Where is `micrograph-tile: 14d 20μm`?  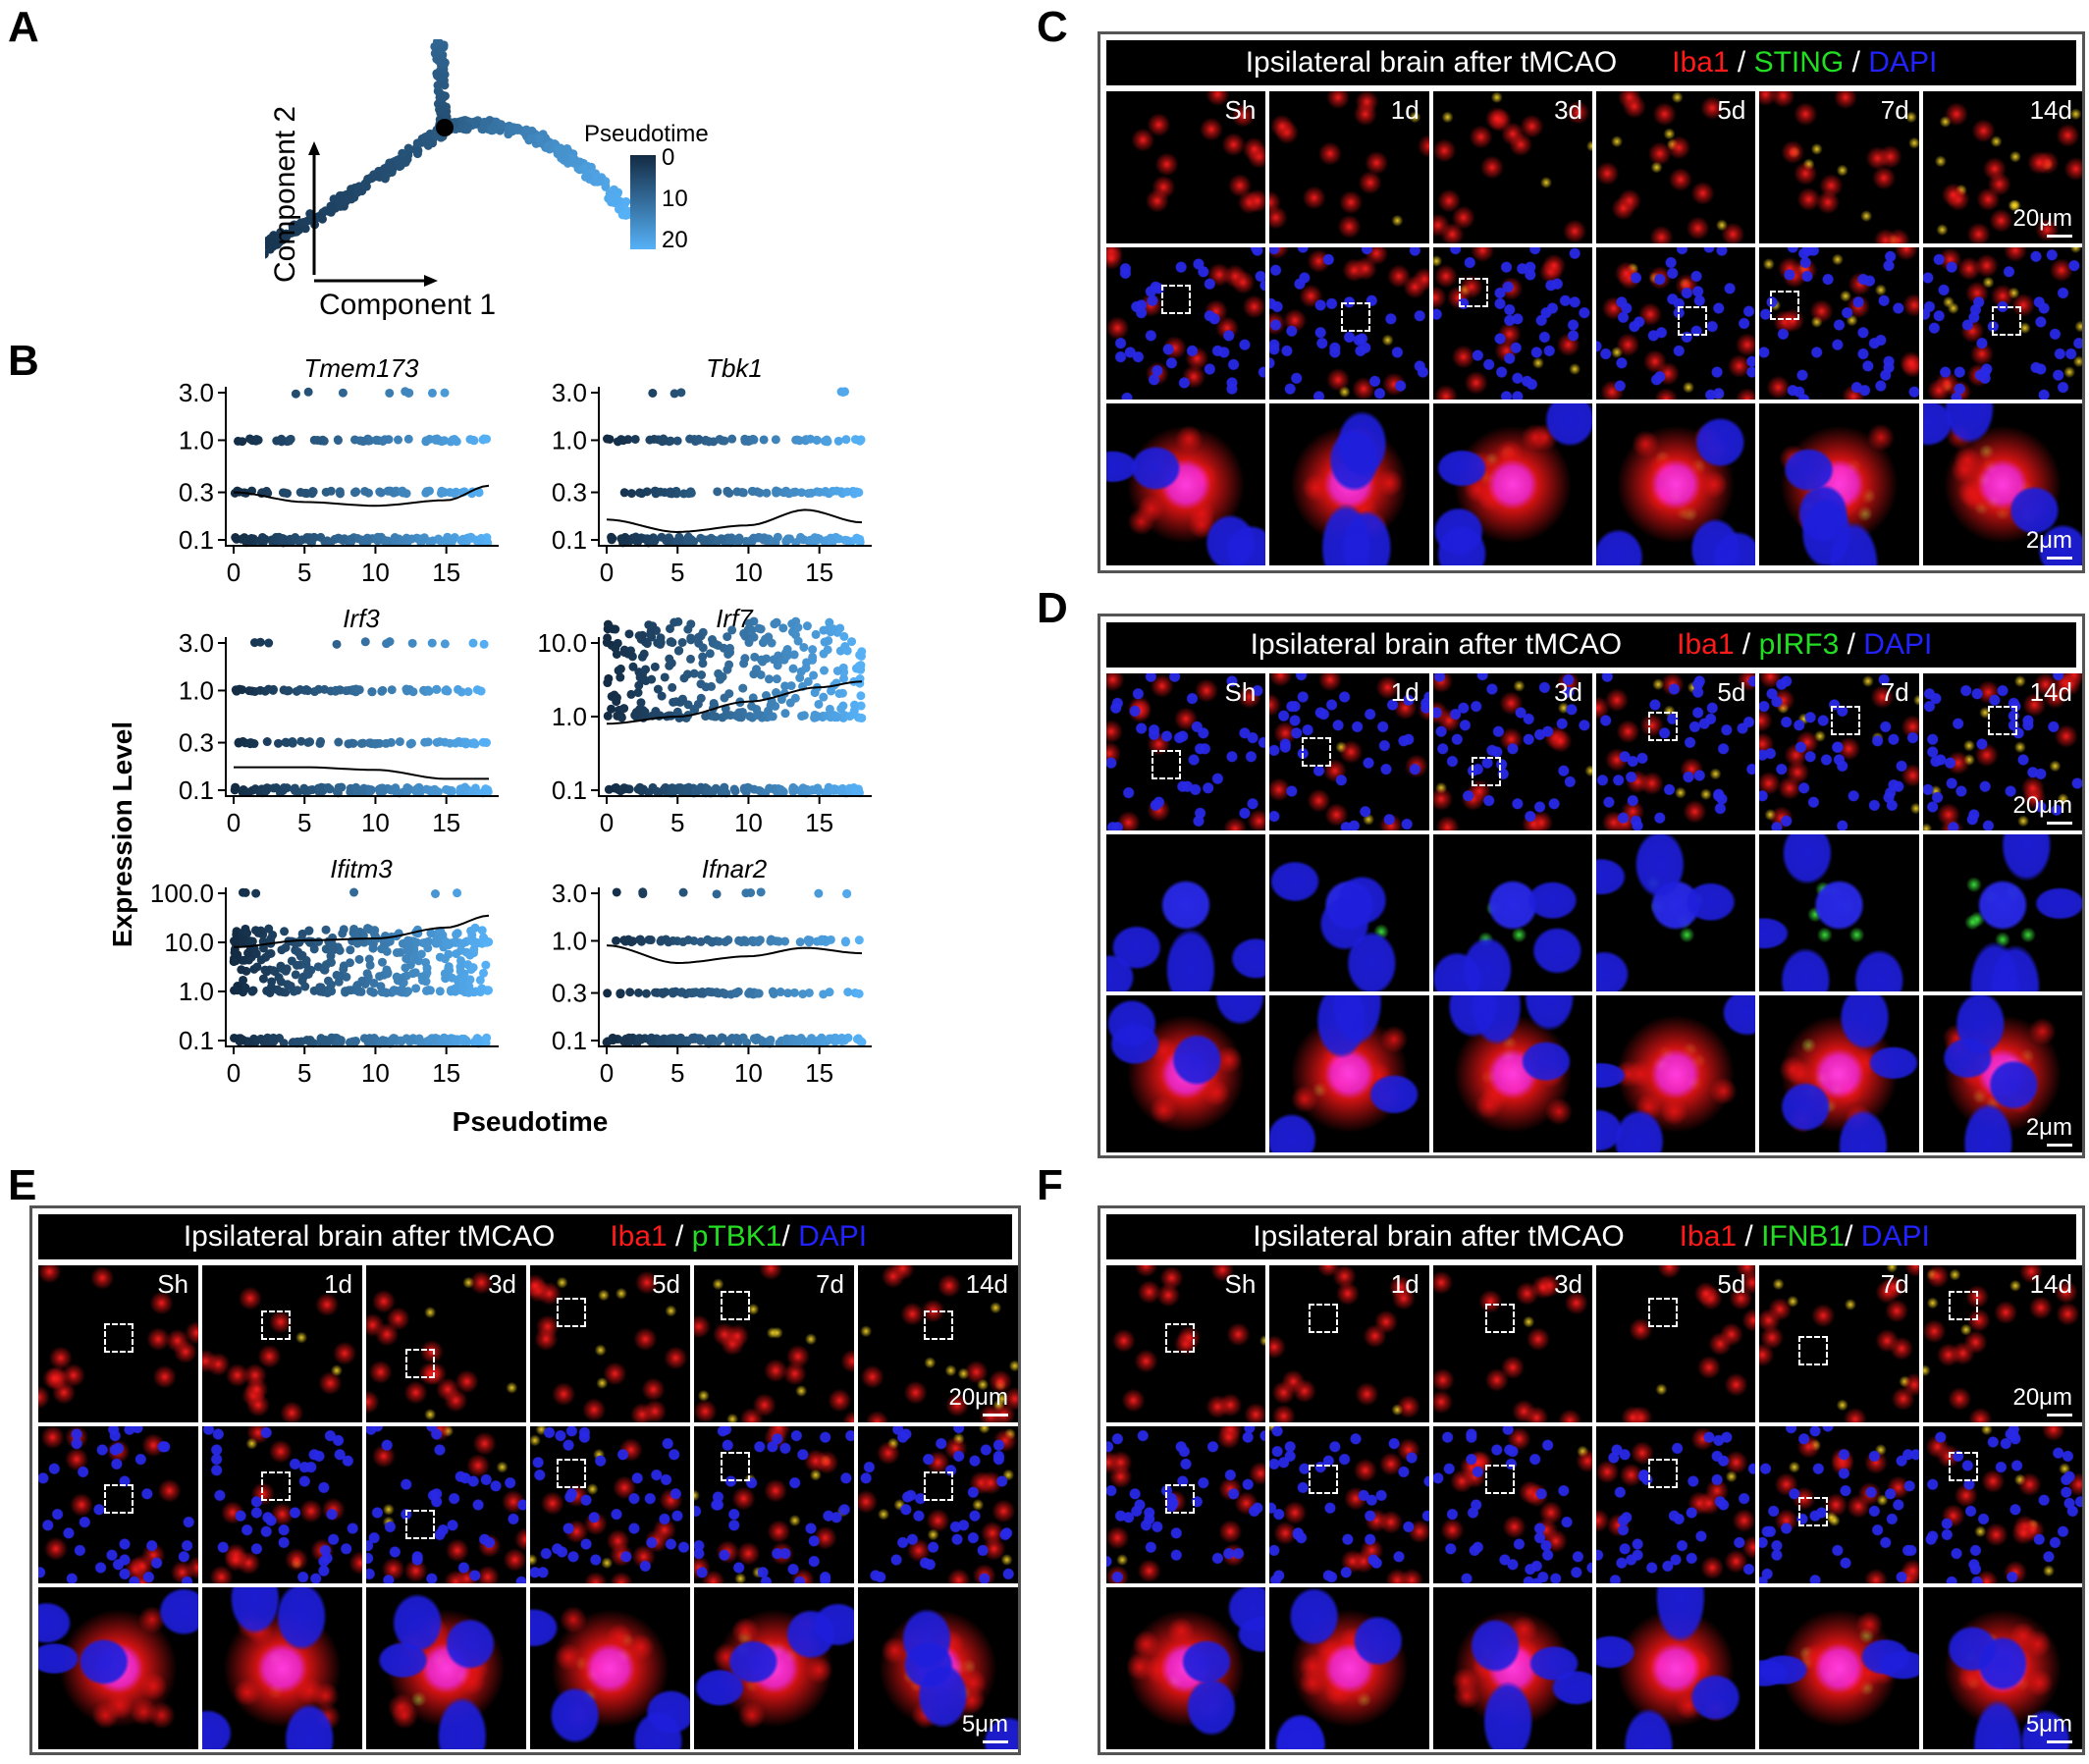 micrograph-tile: 14d 20μm is located at coordinates (2002, 751).